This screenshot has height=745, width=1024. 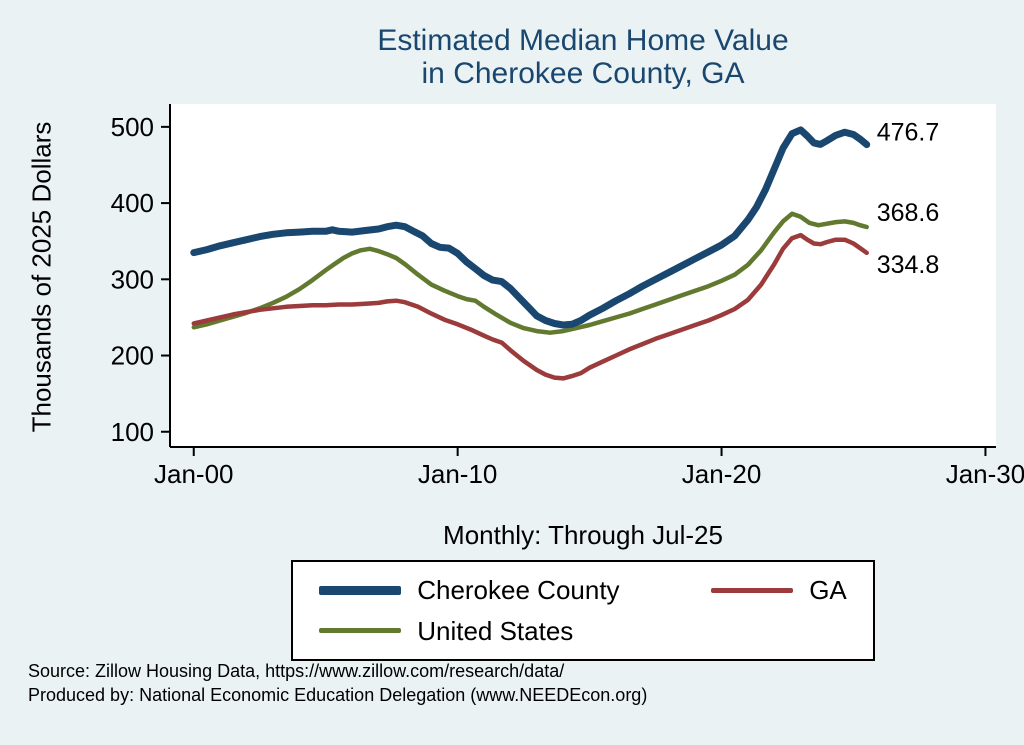 I want to click on y-tick-label: 200, so click(x=132, y=356).